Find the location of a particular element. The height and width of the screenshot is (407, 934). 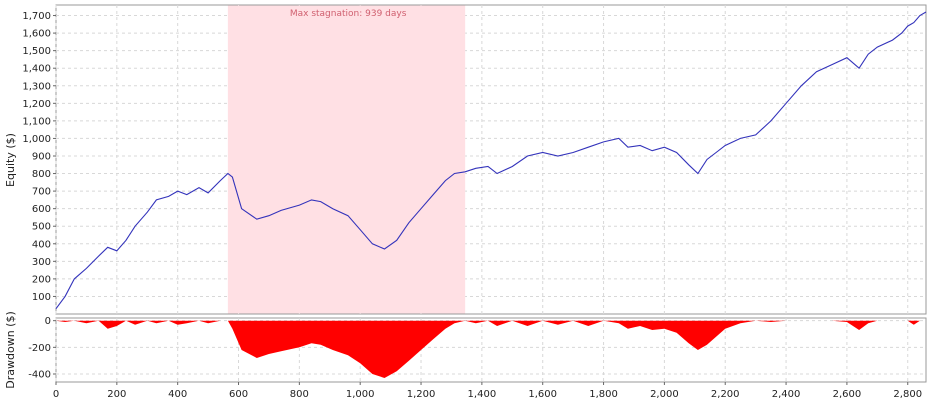

equity-y-tick-label: 700 is located at coordinates (41, 192).